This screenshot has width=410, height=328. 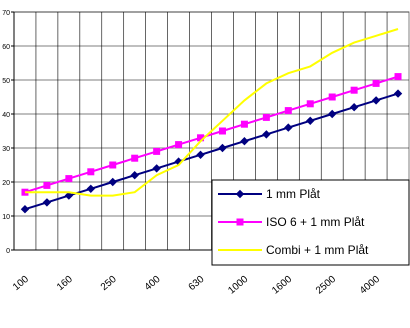 I want to click on x-tick-label: 1600, so click(x=282, y=285).